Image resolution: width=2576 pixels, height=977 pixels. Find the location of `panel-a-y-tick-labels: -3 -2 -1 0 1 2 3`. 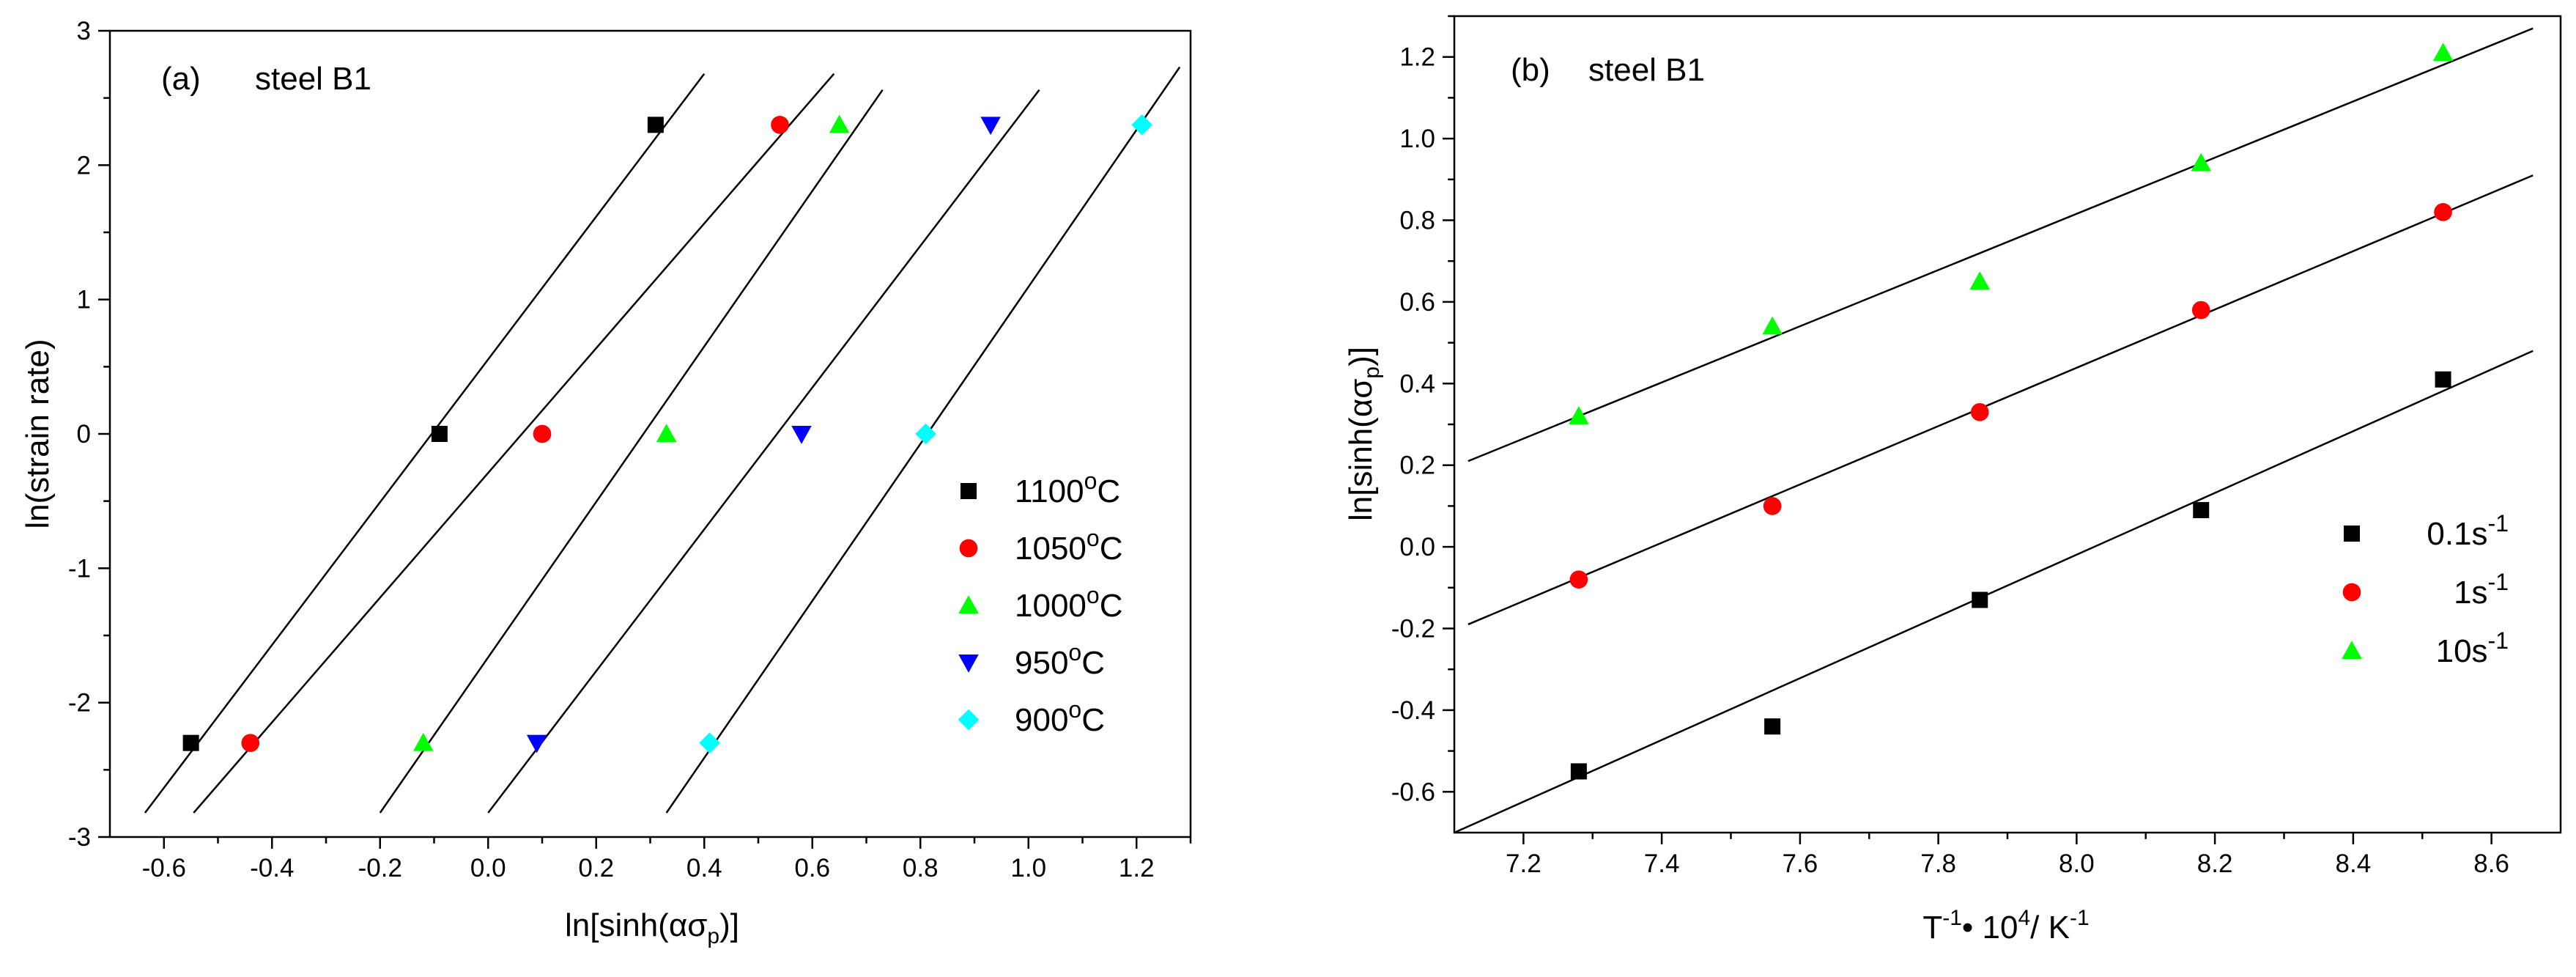

panel-a-y-tick-labels: -3 -2 -1 0 1 2 3 is located at coordinates (79, 434).